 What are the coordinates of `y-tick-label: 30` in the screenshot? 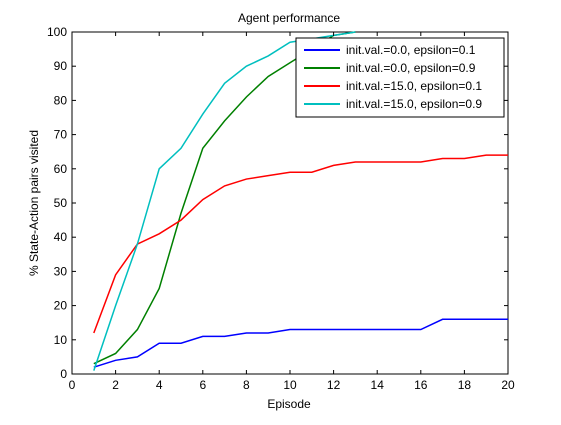 It's located at (61, 271).